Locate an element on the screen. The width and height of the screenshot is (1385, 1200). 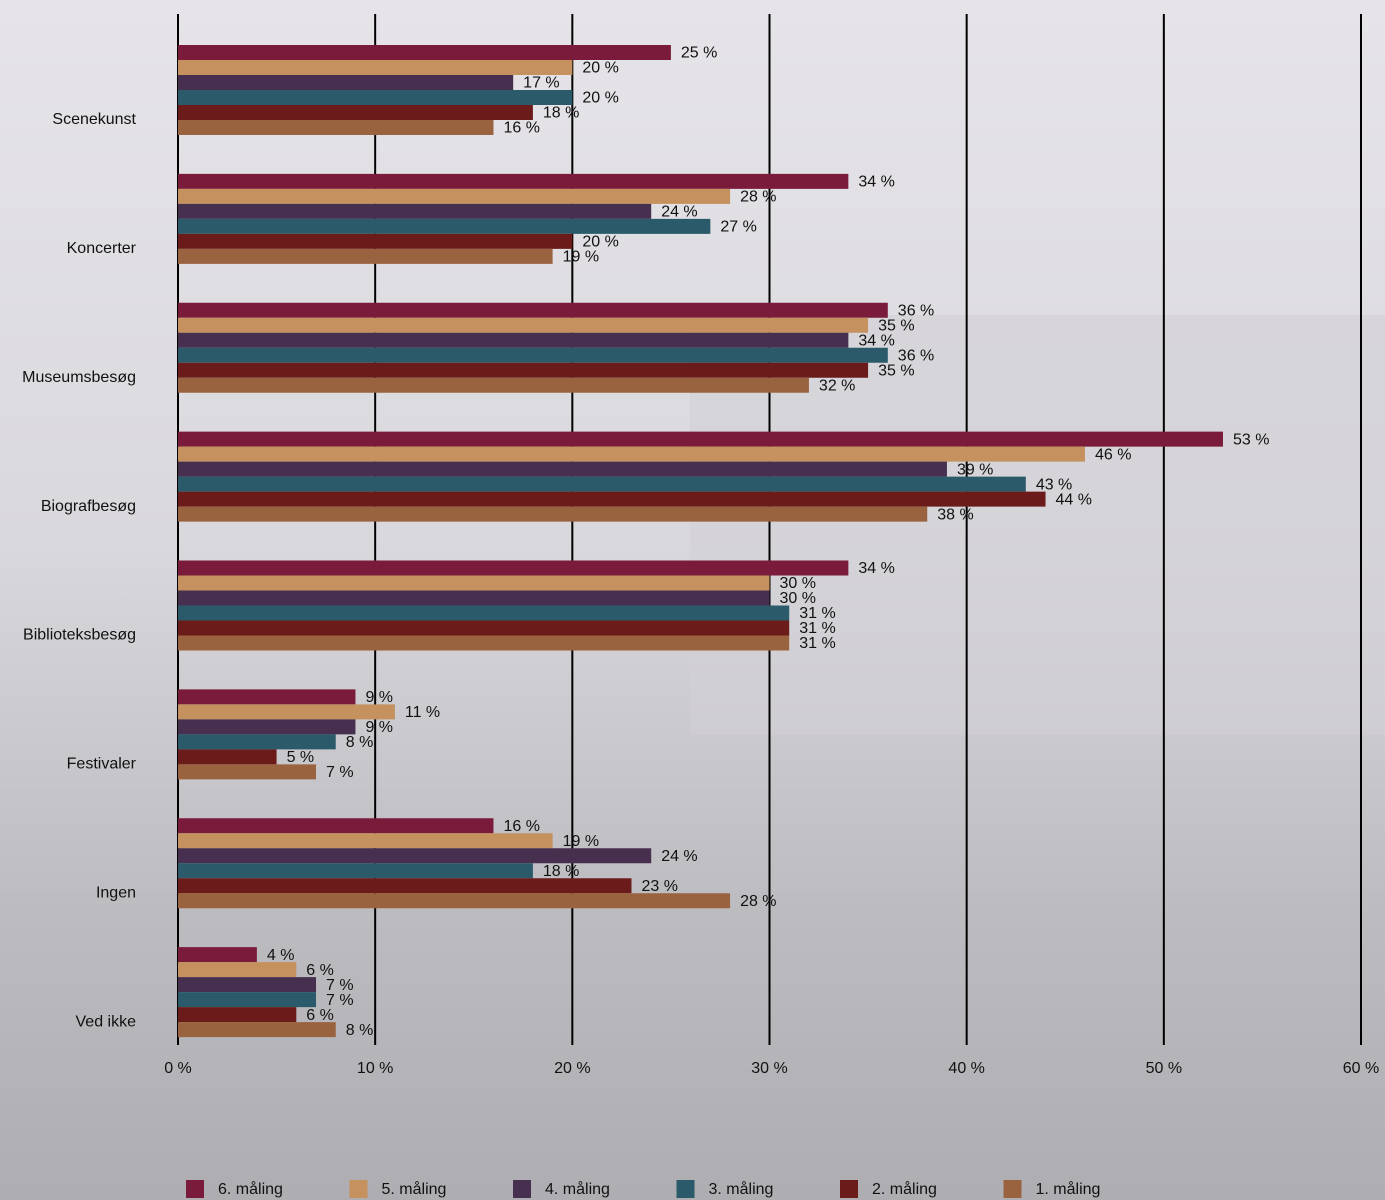
legend-label: 1. måling is located at coordinates (1068, 1189).